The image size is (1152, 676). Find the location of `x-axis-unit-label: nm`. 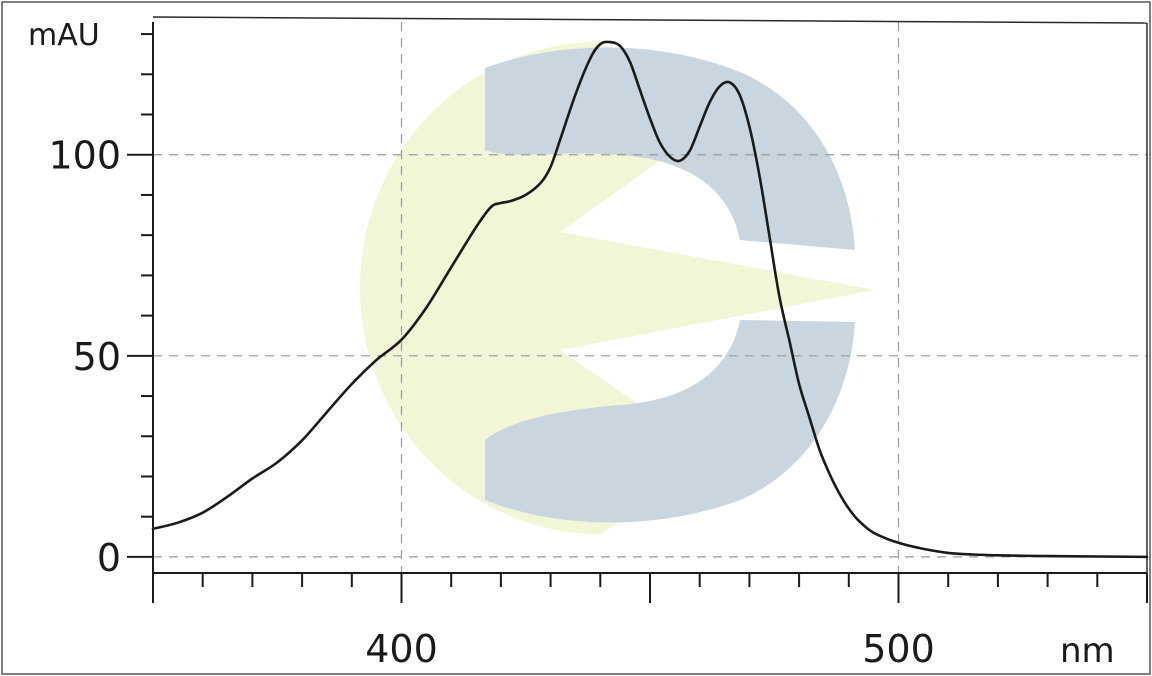

x-axis-unit-label: nm is located at coordinates (1087, 651).